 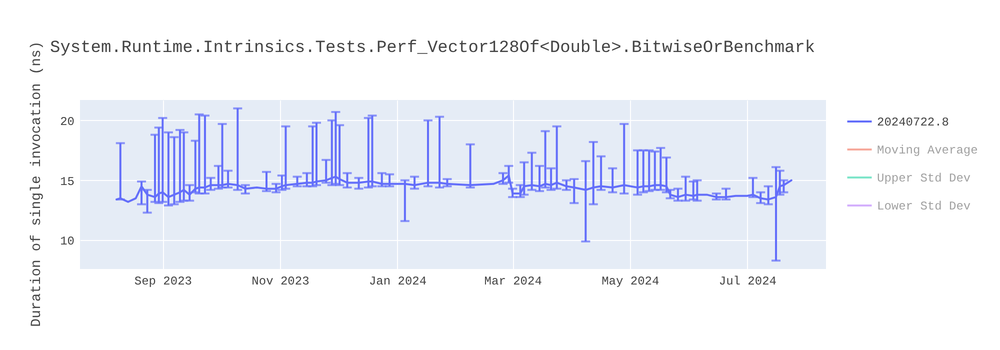 What do you see at coordinates (924, 207) in the screenshot?
I see `legend-label: Lower Std Dev` at bounding box center [924, 207].